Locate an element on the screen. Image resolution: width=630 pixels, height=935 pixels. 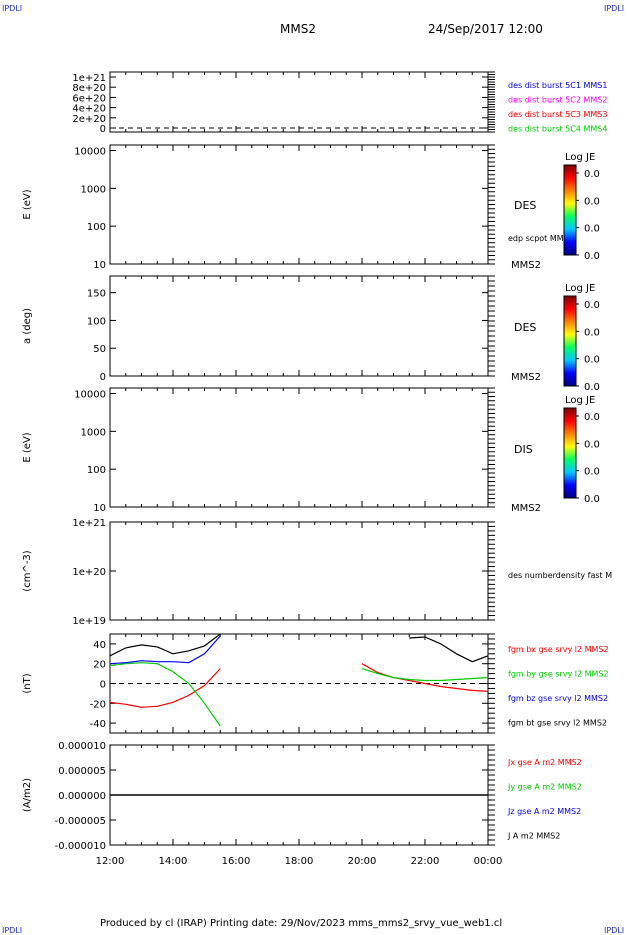
panel-distribution-frame is located at coordinates (299, 102).